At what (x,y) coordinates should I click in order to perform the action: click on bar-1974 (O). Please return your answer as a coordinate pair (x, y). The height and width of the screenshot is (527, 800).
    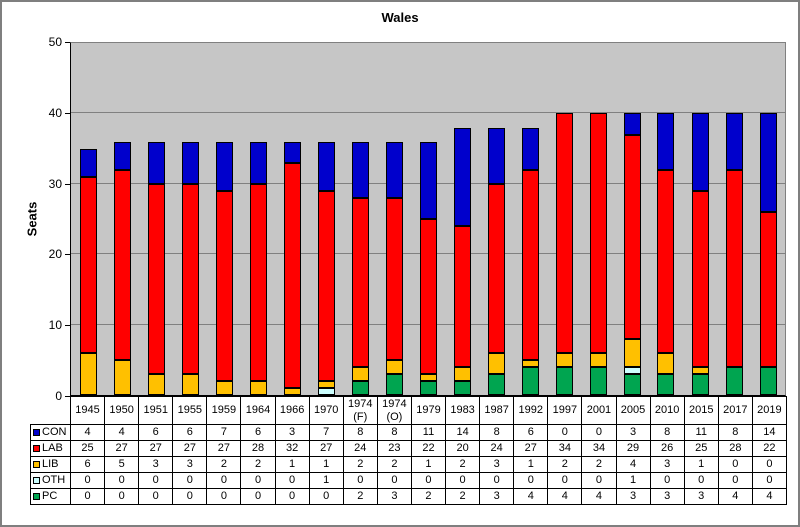
    Looking at the image, I should click on (394, 219).